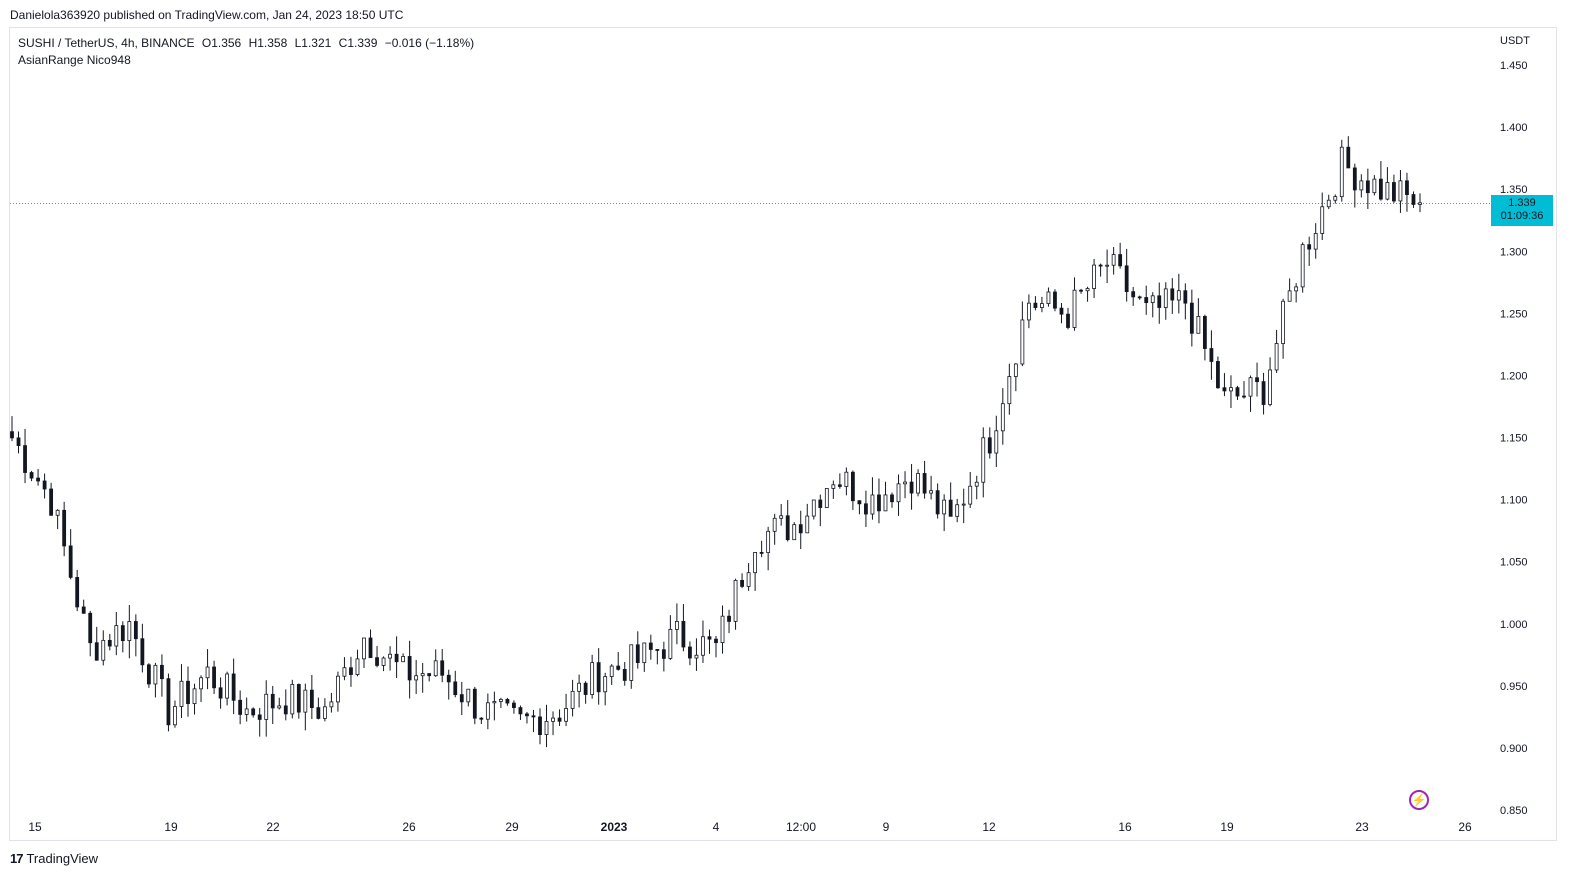  What do you see at coordinates (1514, 625) in the screenshot?
I see `price-tick-label: 1.000` at bounding box center [1514, 625].